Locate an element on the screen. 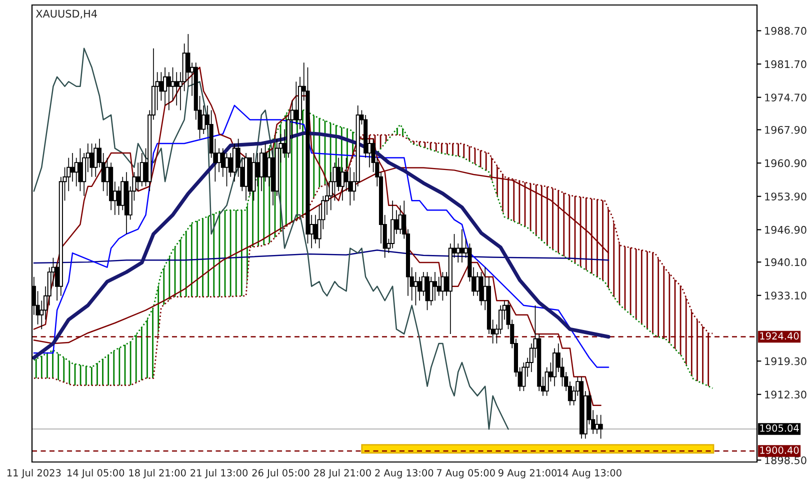  x-tick-label: 18 Jul 21:00 is located at coordinates (157, 473).